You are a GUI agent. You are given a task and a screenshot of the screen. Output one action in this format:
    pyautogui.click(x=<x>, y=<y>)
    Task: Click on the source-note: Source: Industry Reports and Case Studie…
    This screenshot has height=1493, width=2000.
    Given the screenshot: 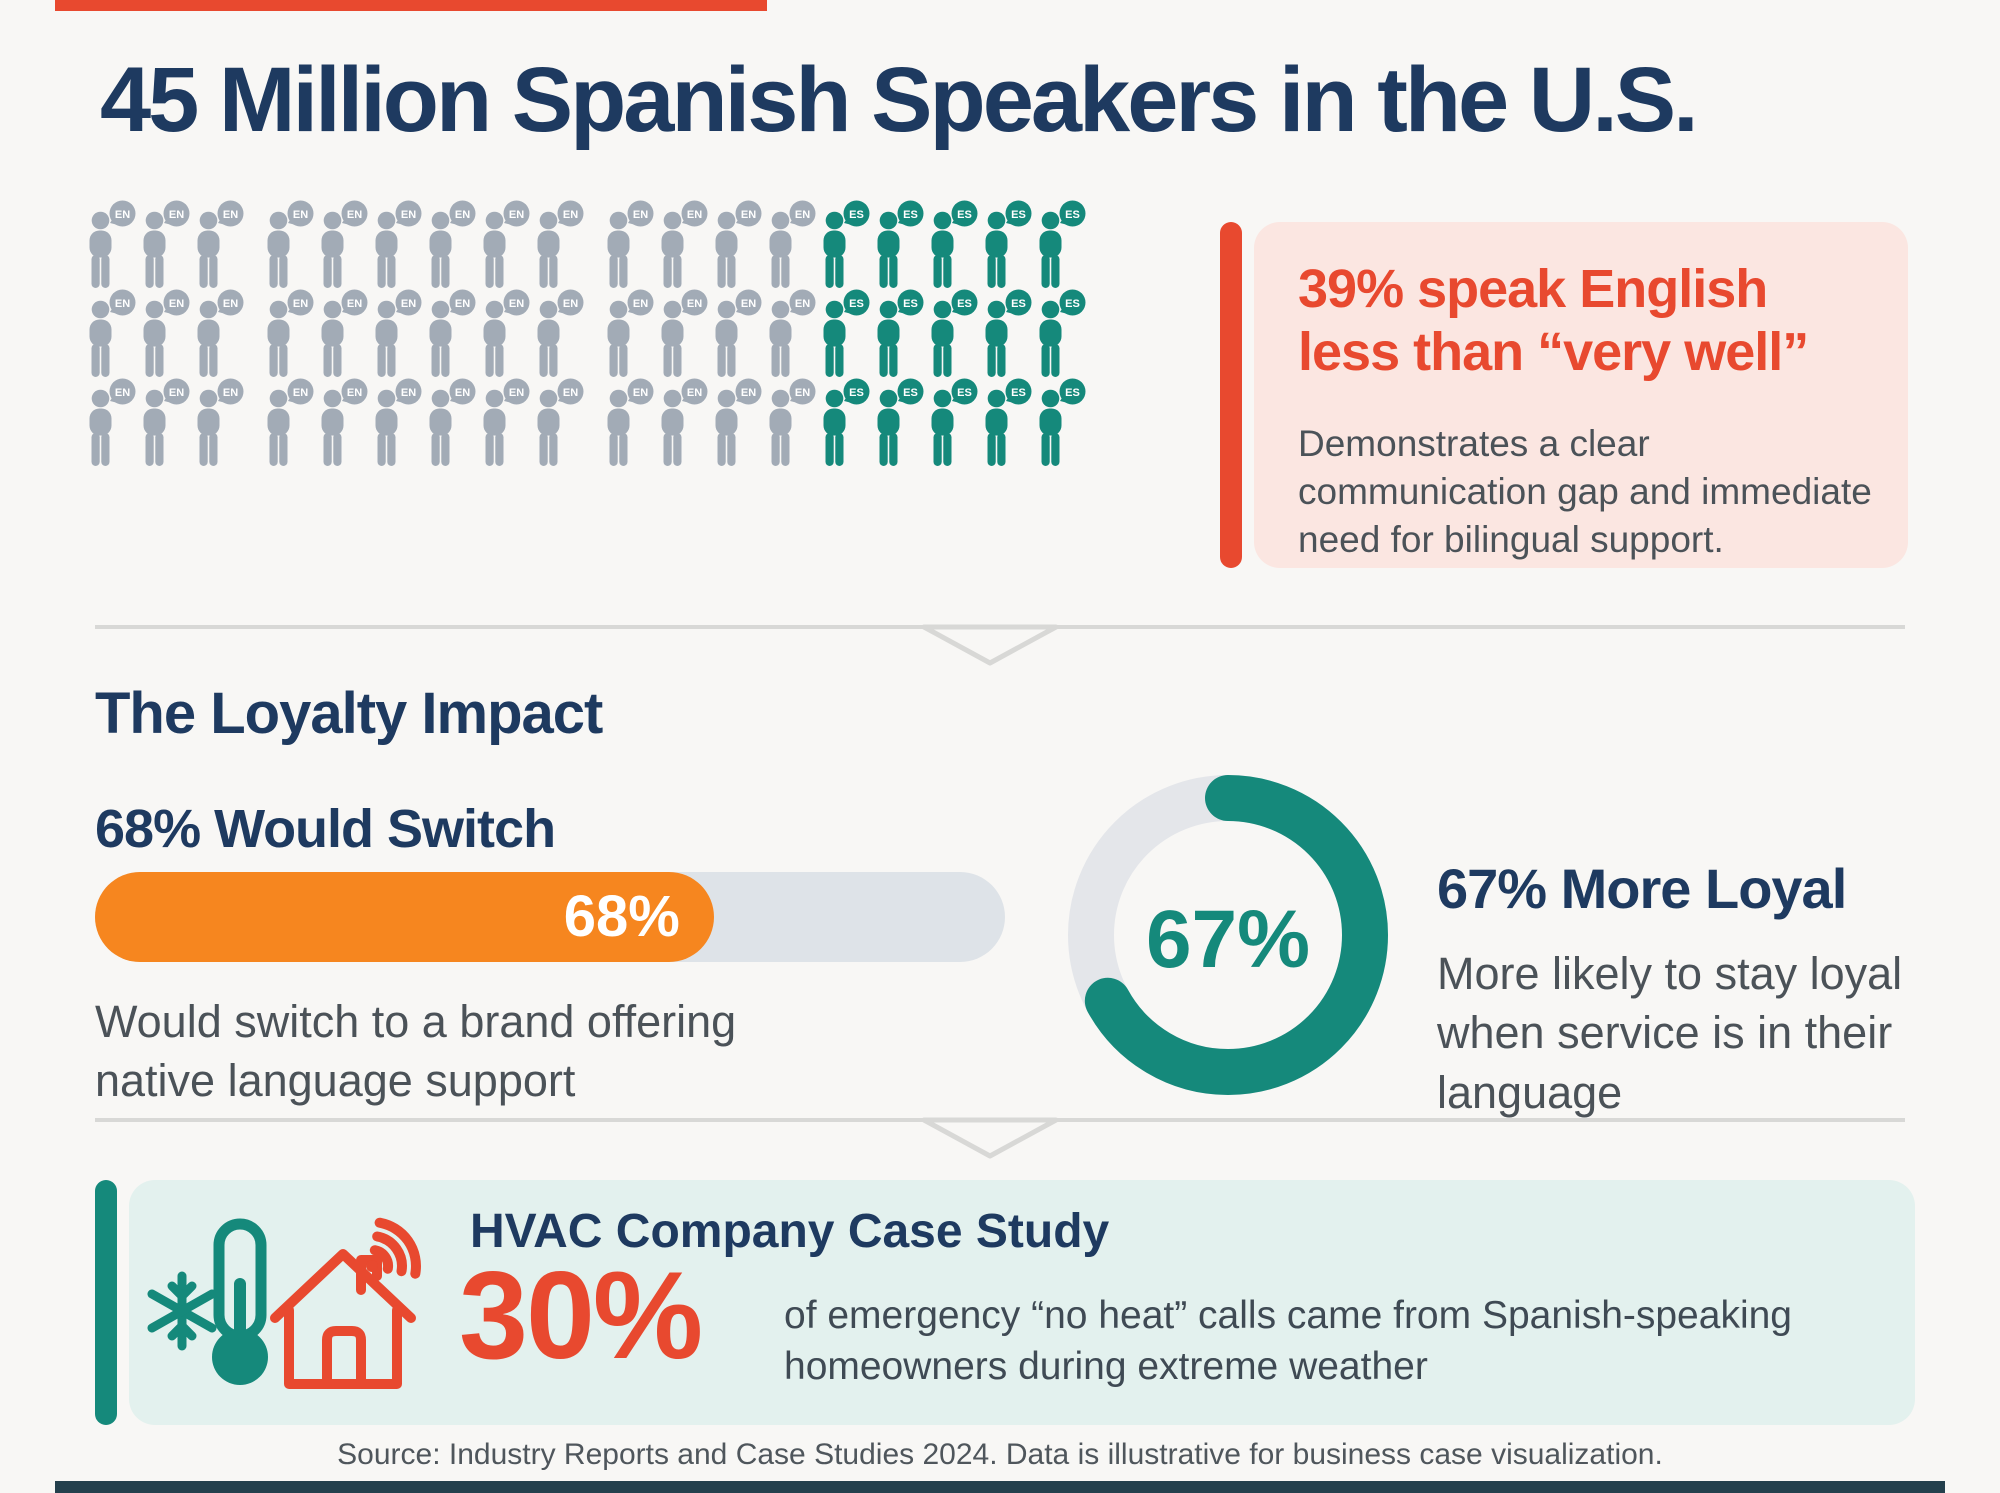 What is the action you would take?
    pyautogui.click(x=1000, y=1454)
    